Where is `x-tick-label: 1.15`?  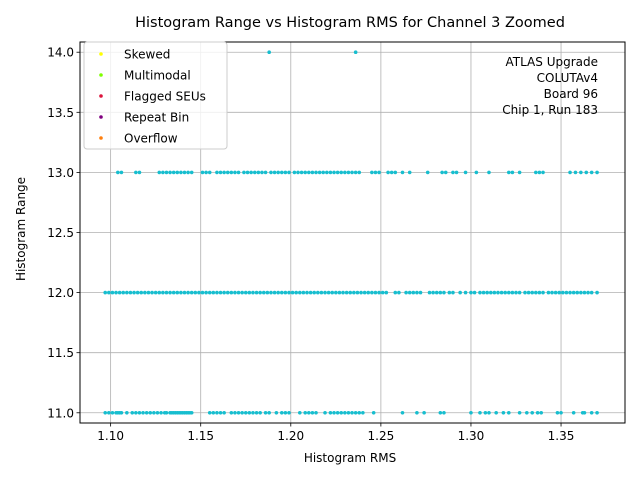
x-tick-label: 1.15 is located at coordinates (200, 436).